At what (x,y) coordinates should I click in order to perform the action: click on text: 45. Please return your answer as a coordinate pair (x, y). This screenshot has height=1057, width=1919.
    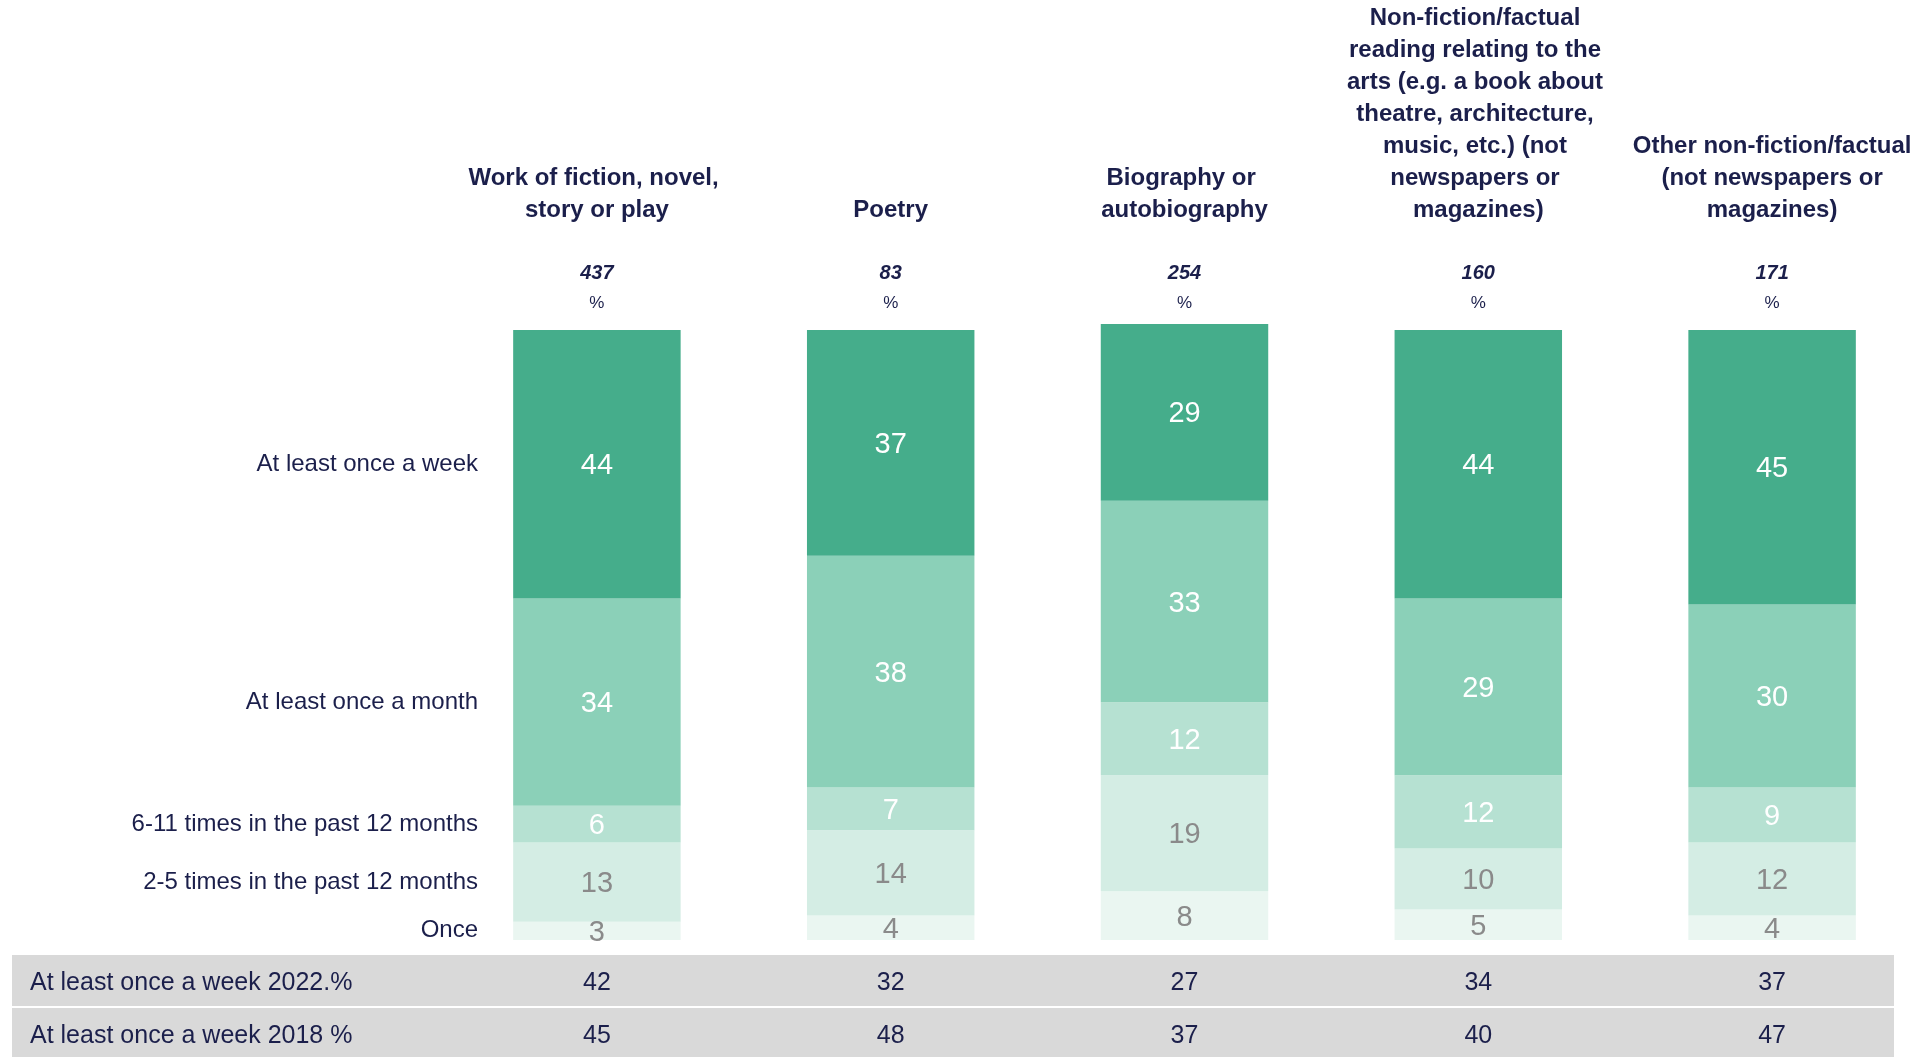
    Looking at the image, I should click on (597, 1034).